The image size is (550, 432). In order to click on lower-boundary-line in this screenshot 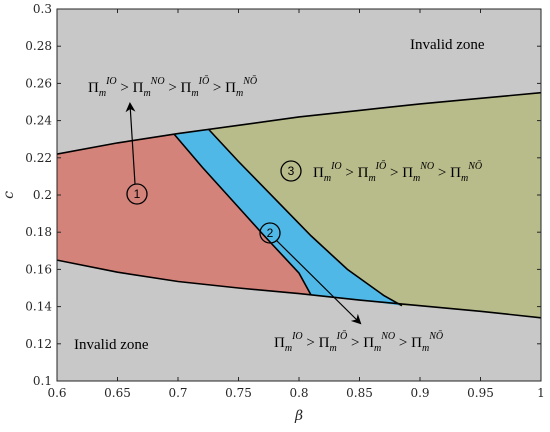, I will do `click(299, 289)`.